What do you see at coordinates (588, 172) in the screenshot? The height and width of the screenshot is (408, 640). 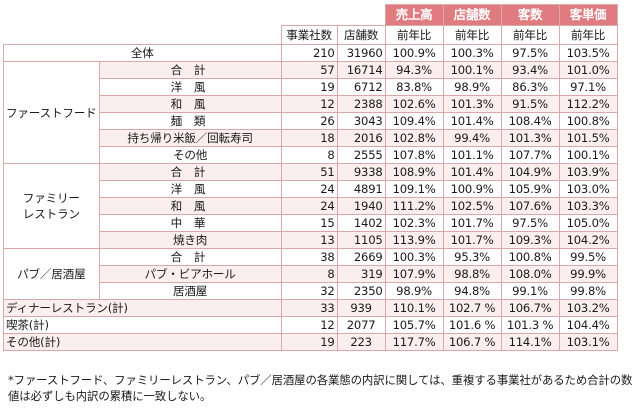 I see `cell-unit-price-yoy: 103.9%` at bounding box center [588, 172].